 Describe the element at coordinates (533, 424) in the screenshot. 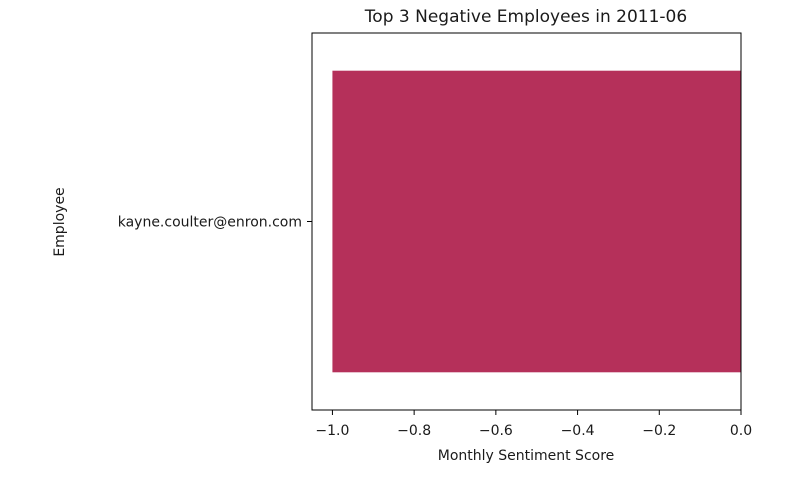

I see `x-axis-ticks: −1.0 −0.8 −0.6 −0.4 −0.2 0.0` at that location.